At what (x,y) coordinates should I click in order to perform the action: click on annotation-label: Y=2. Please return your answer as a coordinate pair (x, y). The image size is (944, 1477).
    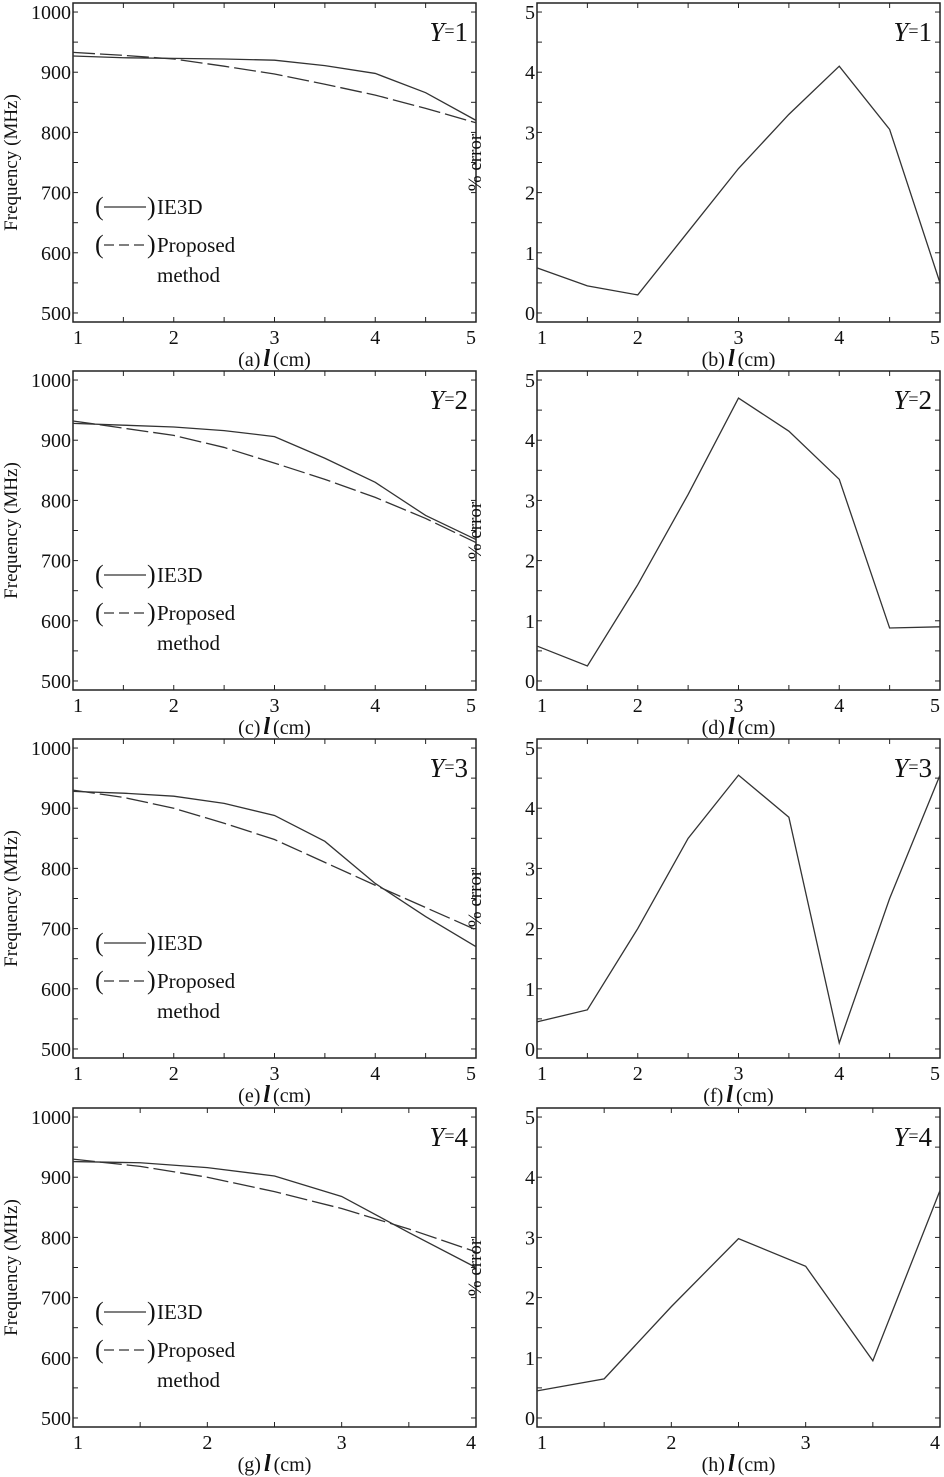
    Looking at the image, I should click on (448, 400).